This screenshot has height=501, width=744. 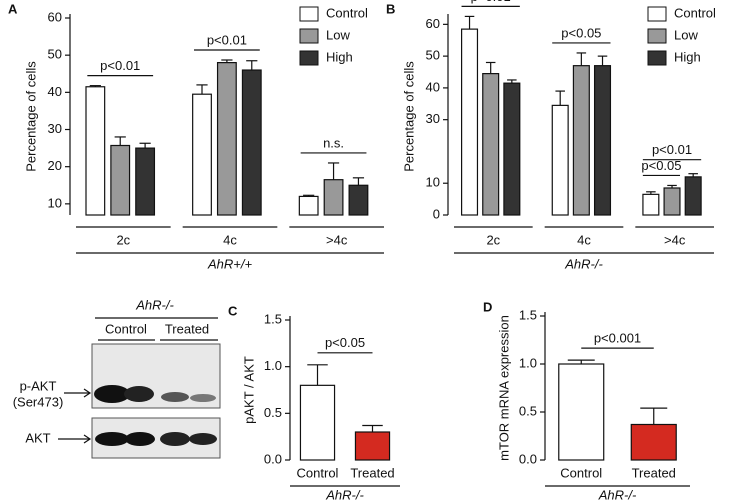 What do you see at coordinates (37, 437) in the screenshot?
I see `blot-row-label: AKT` at bounding box center [37, 437].